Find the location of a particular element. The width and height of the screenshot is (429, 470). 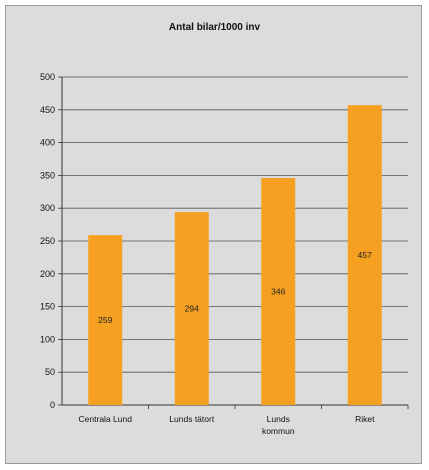

x-tick-label-line: Lunds tätort is located at coordinates (192, 419).